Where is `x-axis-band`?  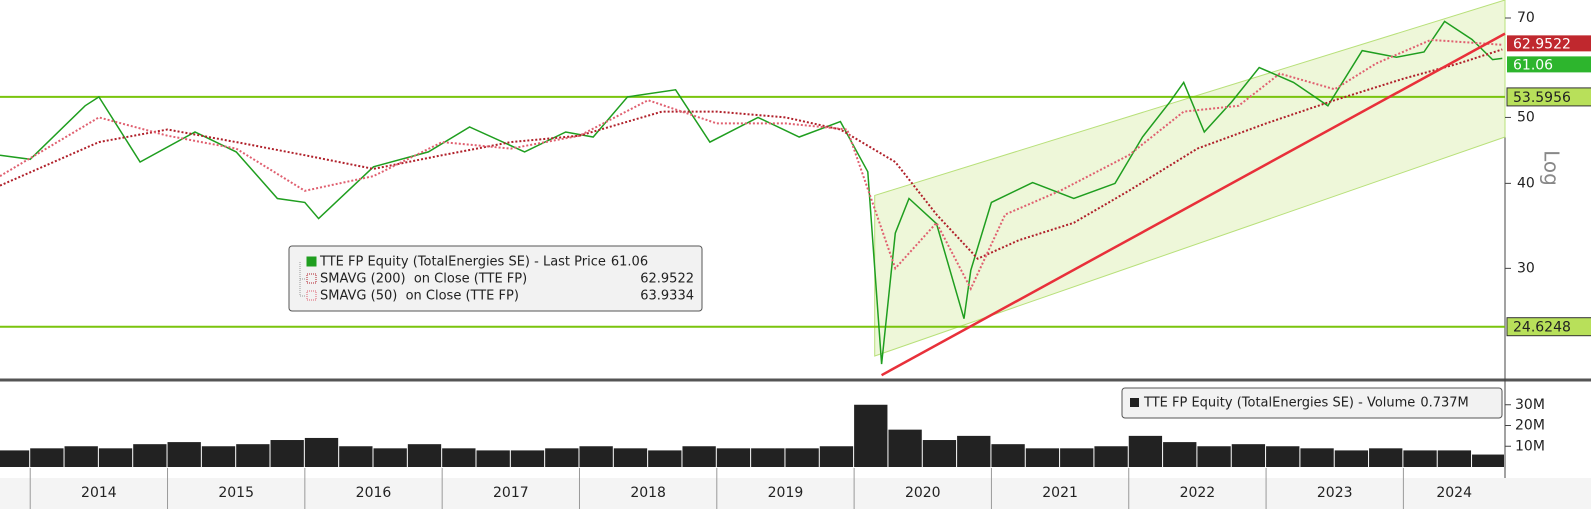
x-axis-band is located at coordinates (795, 493).